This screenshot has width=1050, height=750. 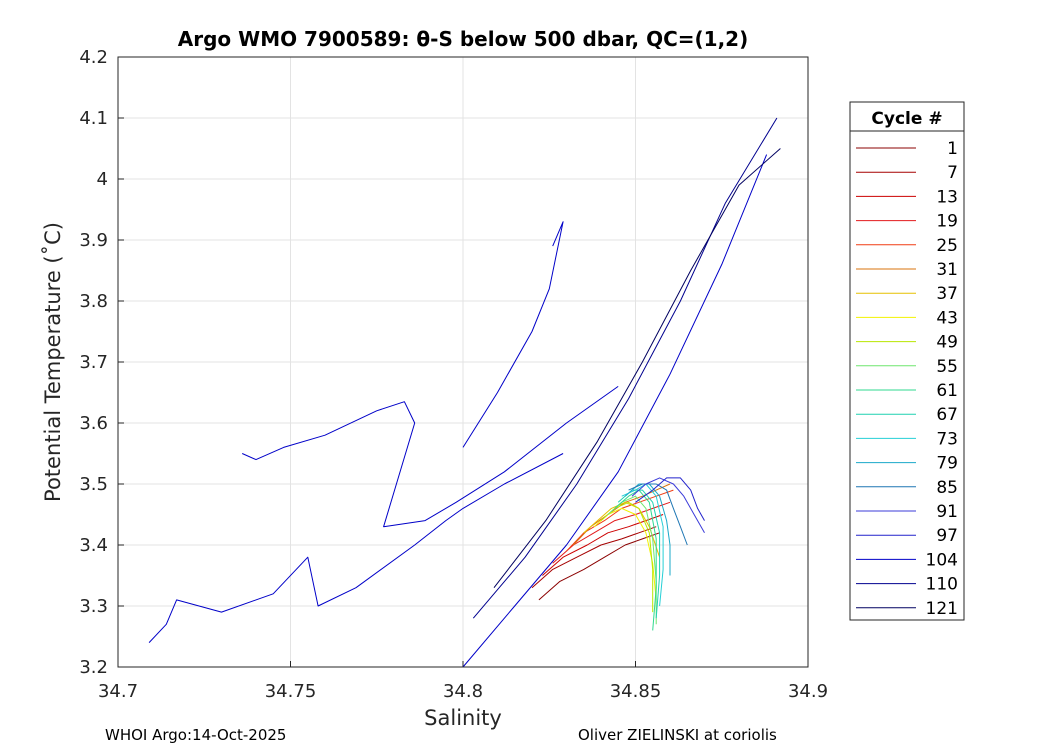 I want to click on legend-label: 121, so click(x=942, y=609).